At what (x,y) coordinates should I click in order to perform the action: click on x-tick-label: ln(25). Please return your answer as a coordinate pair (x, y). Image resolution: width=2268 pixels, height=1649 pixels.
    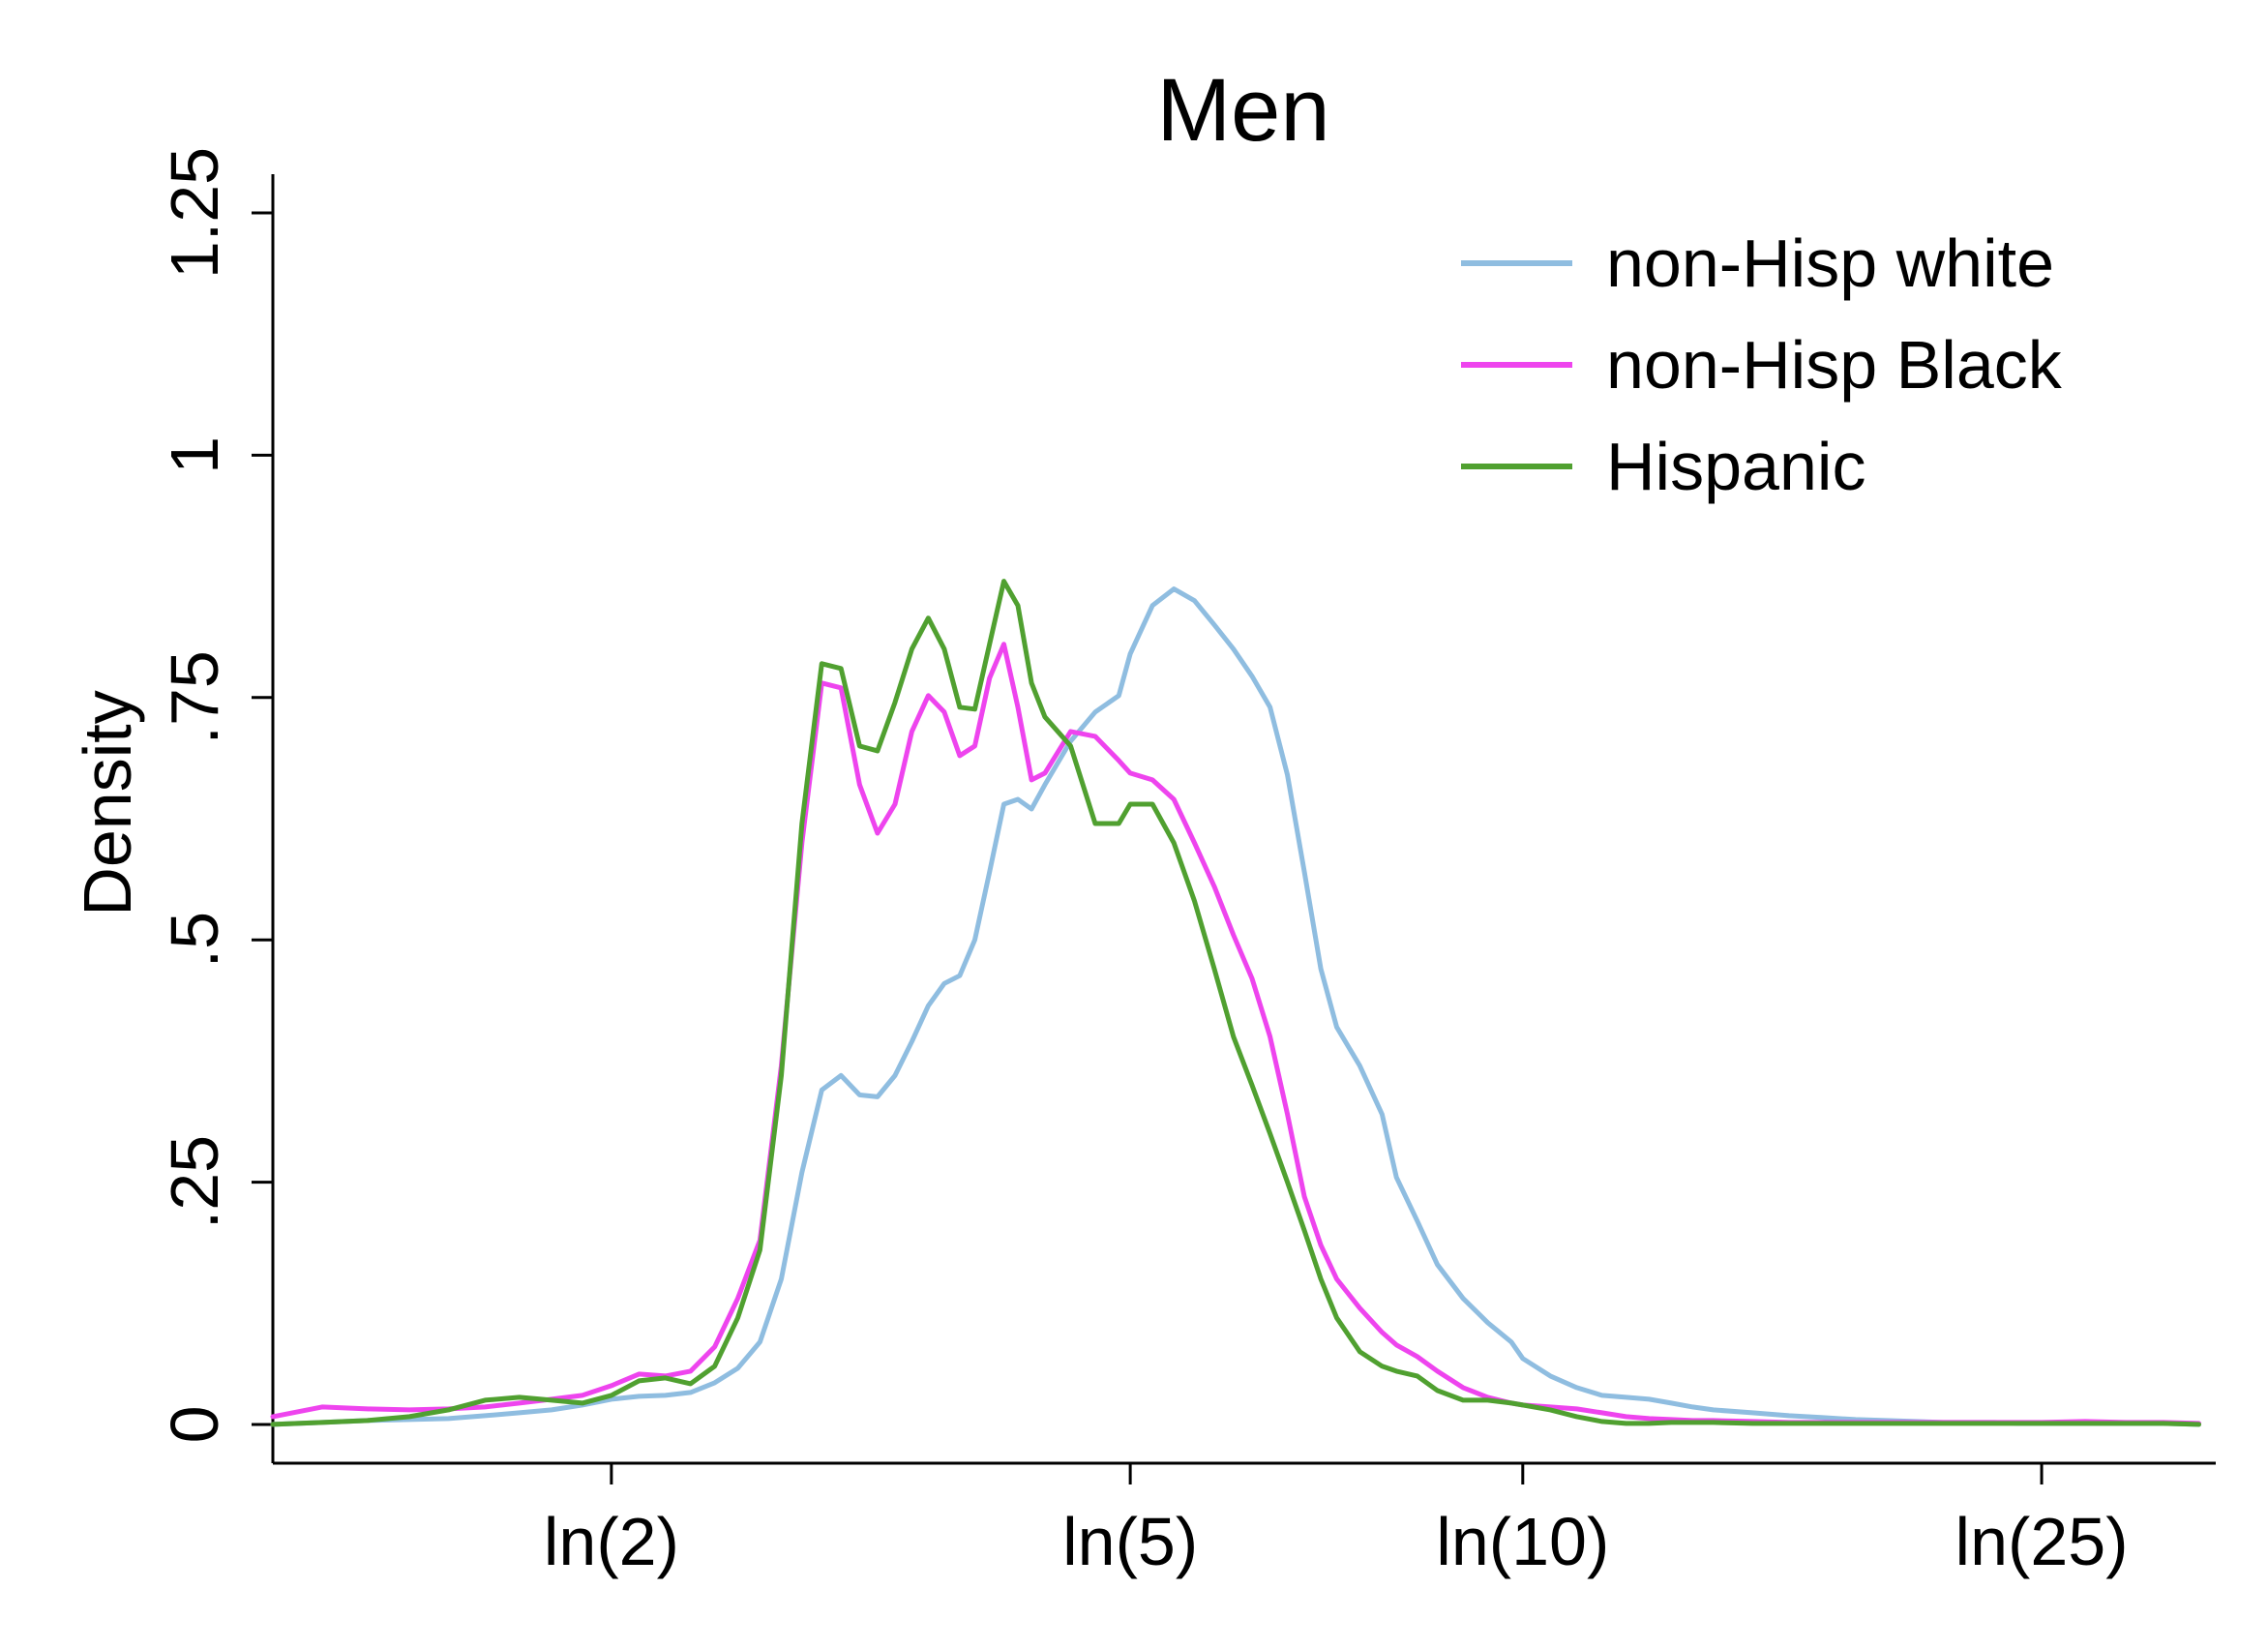
    Looking at the image, I should click on (2042, 1541).